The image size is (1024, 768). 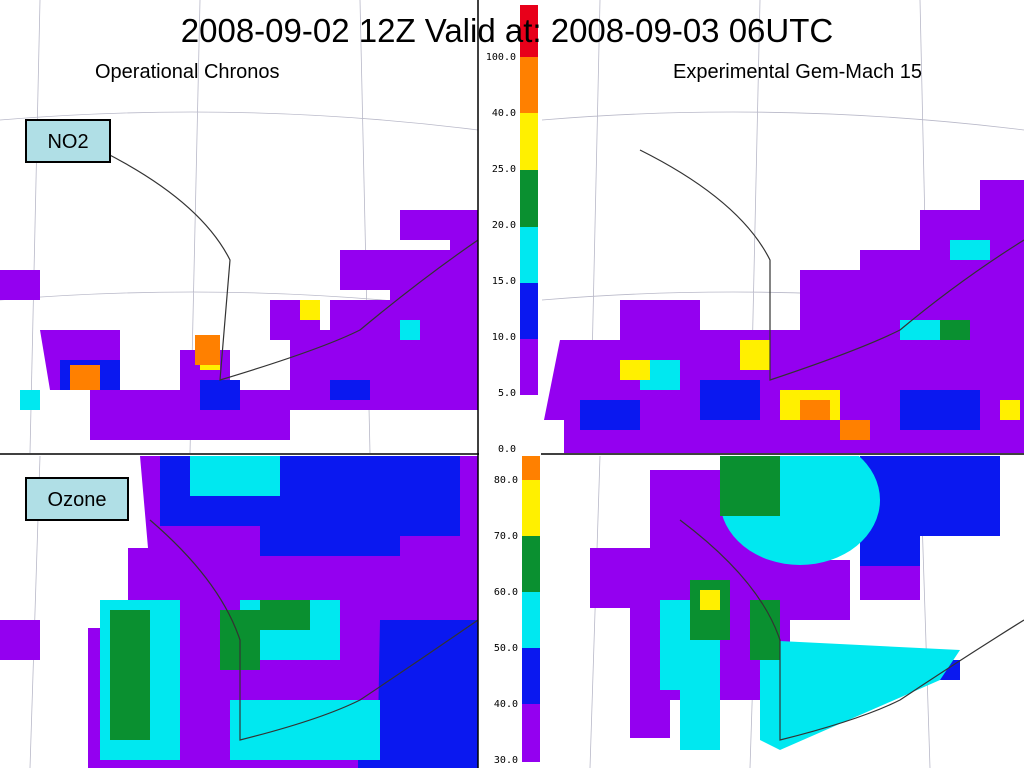 I want to click on colorbar-label: 0.0, so click(x=507, y=449).